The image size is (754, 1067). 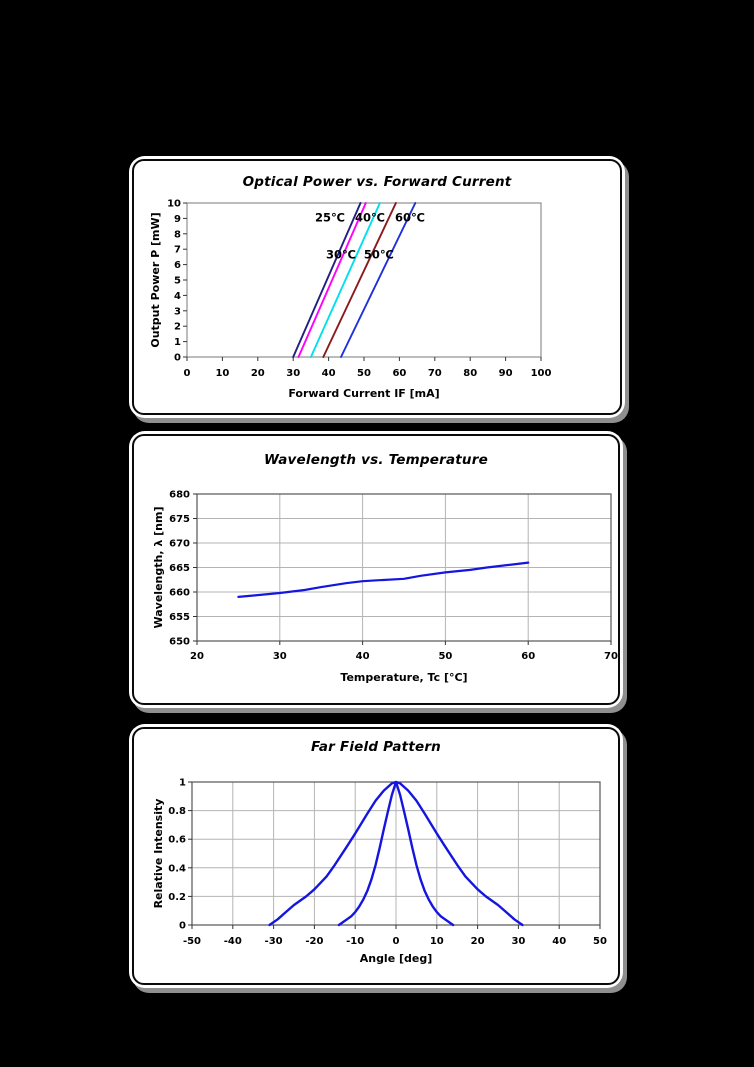 What do you see at coordinates (179, 617) in the screenshot?
I see `y-tick-label: 655` at bounding box center [179, 617].